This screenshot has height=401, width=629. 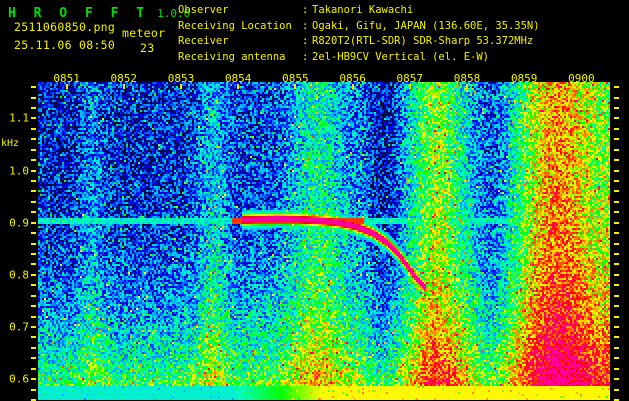 I want to click on x-axis-label: 0855, so click(x=295, y=78).